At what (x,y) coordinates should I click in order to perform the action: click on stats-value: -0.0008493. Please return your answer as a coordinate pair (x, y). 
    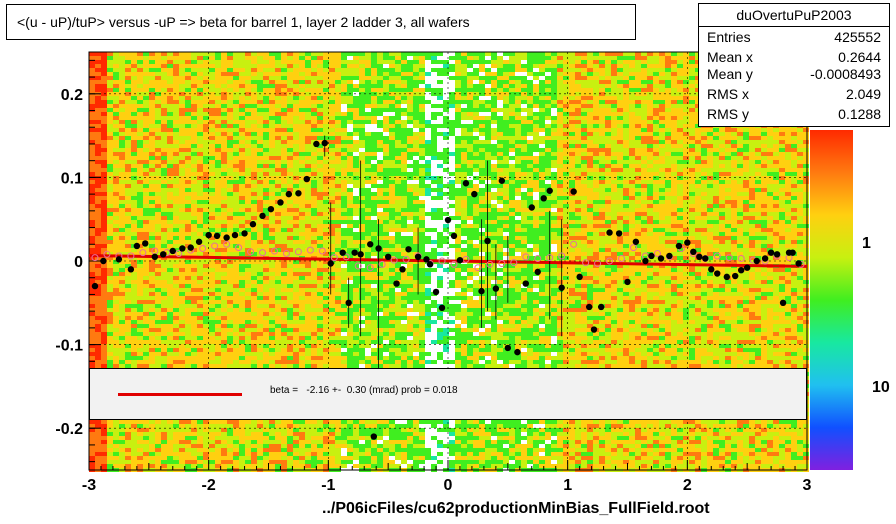
    Looking at the image, I should click on (845, 74).